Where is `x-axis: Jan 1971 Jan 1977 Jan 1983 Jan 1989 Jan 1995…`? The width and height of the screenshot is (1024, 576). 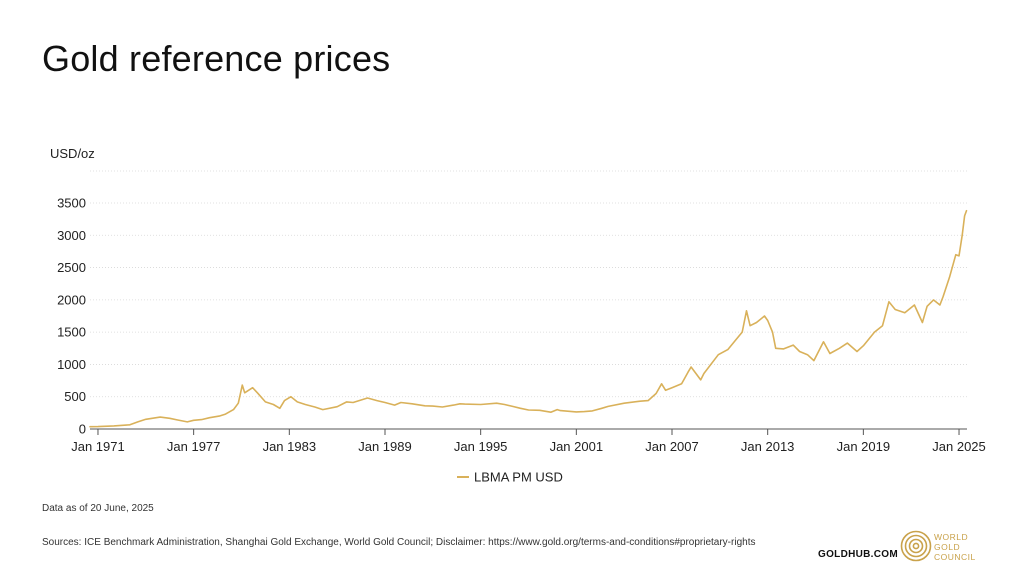 x-axis: Jan 1971 Jan 1977 Jan 1983 Jan 1989 Jan 1995… is located at coordinates (528, 441).